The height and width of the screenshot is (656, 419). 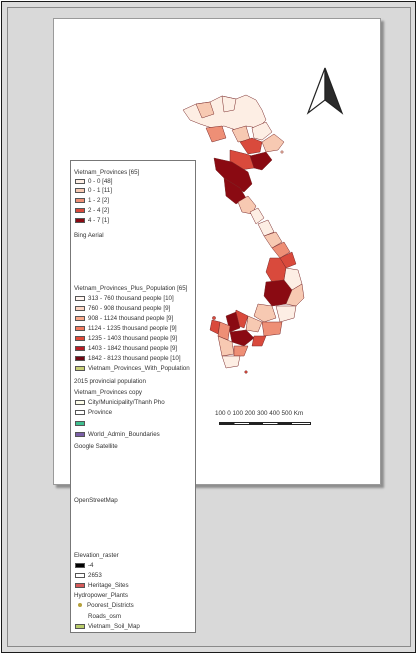 I want to click on legend-item: 2653, so click(x=88, y=575).